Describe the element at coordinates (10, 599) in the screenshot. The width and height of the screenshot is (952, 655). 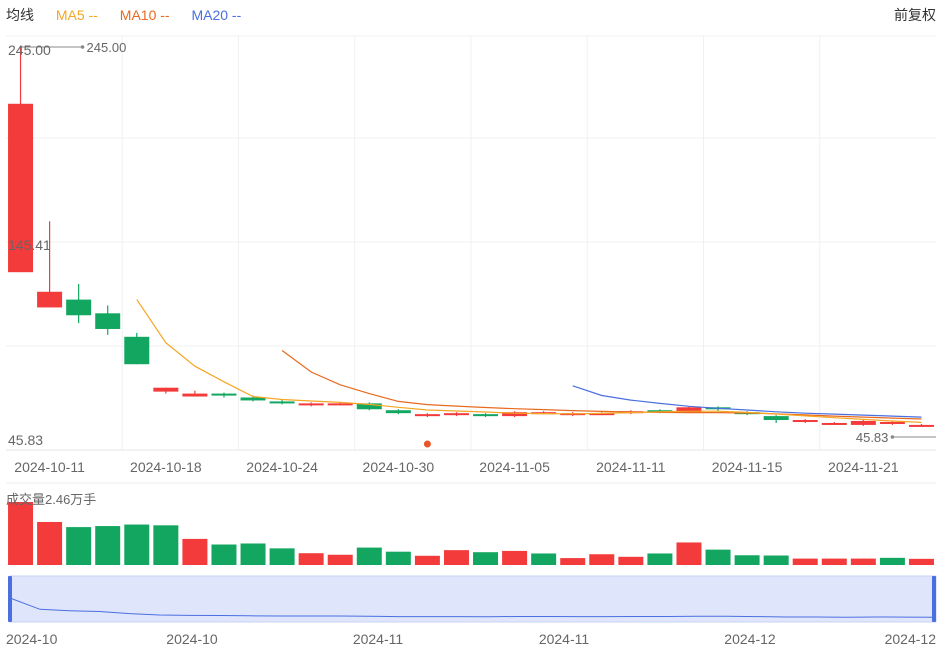
I see `navigator-left-handle` at that location.